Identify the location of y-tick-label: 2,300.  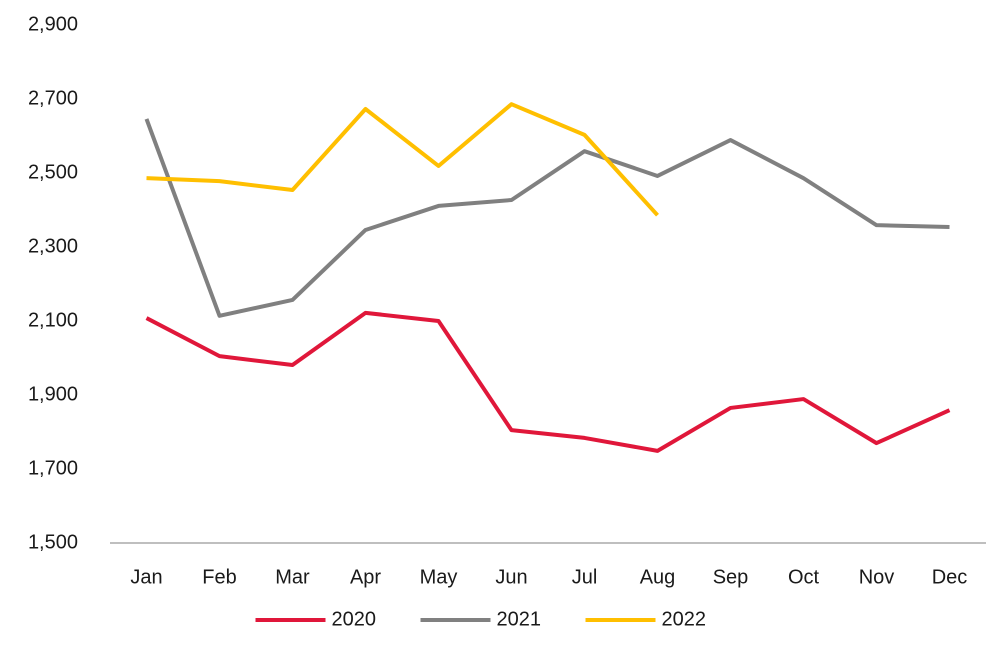
(53, 246).